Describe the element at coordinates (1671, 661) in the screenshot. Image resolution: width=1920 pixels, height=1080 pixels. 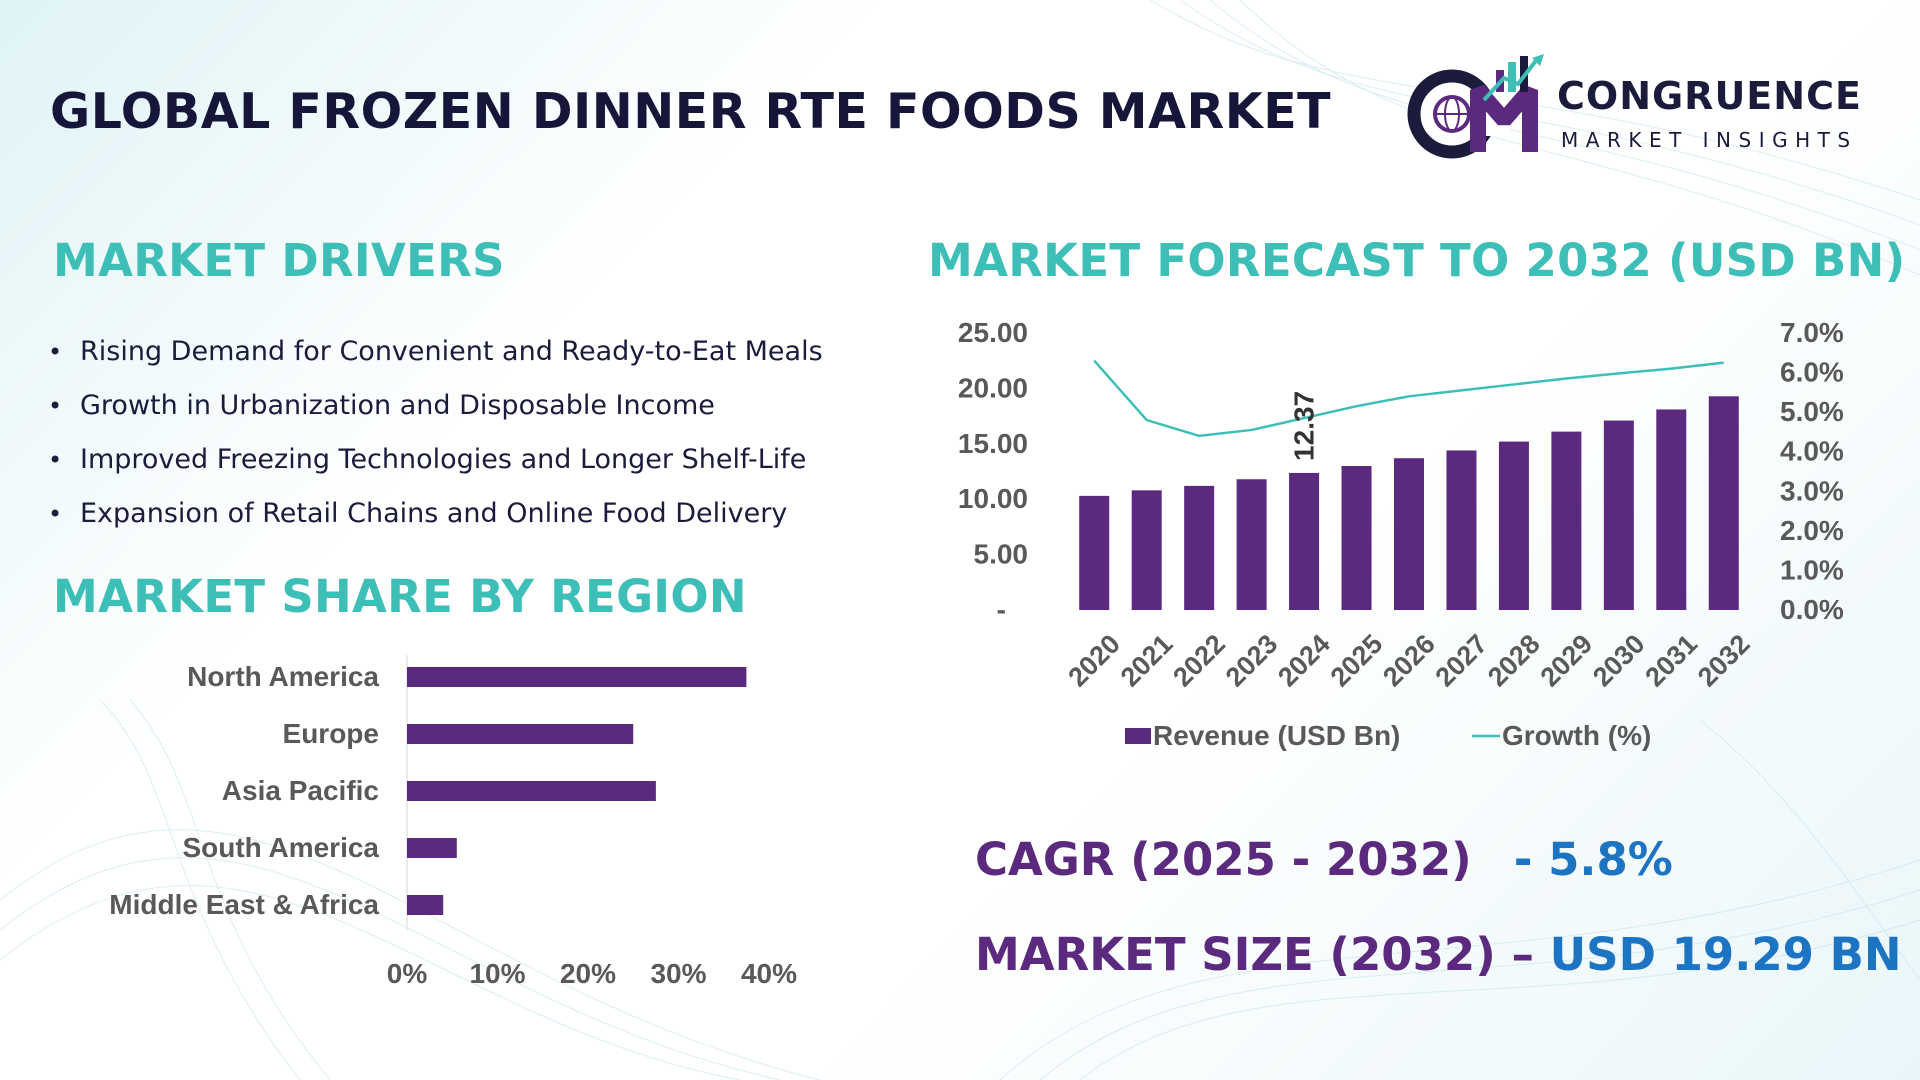
I see `x-tick-label: 2031` at that location.